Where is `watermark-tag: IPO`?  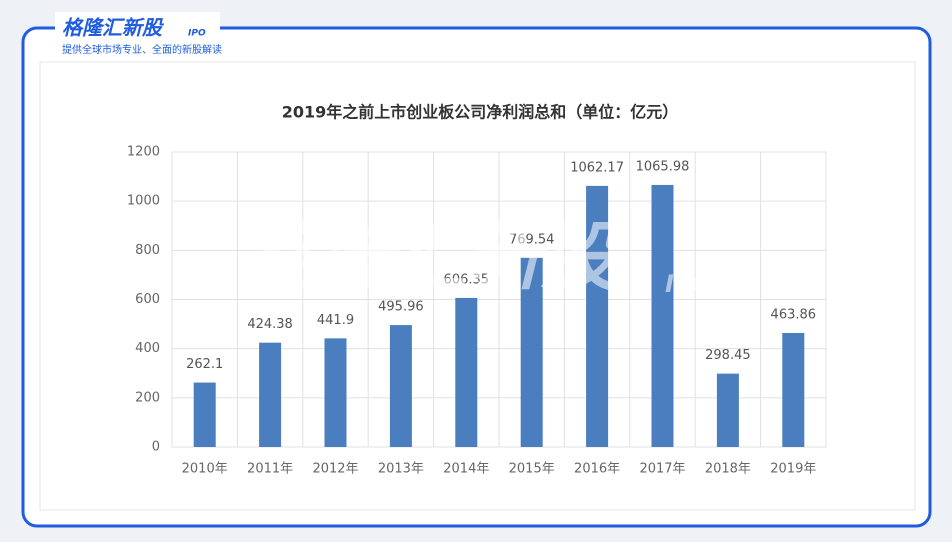 watermark-tag: IPO is located at coordinates (688, 284).